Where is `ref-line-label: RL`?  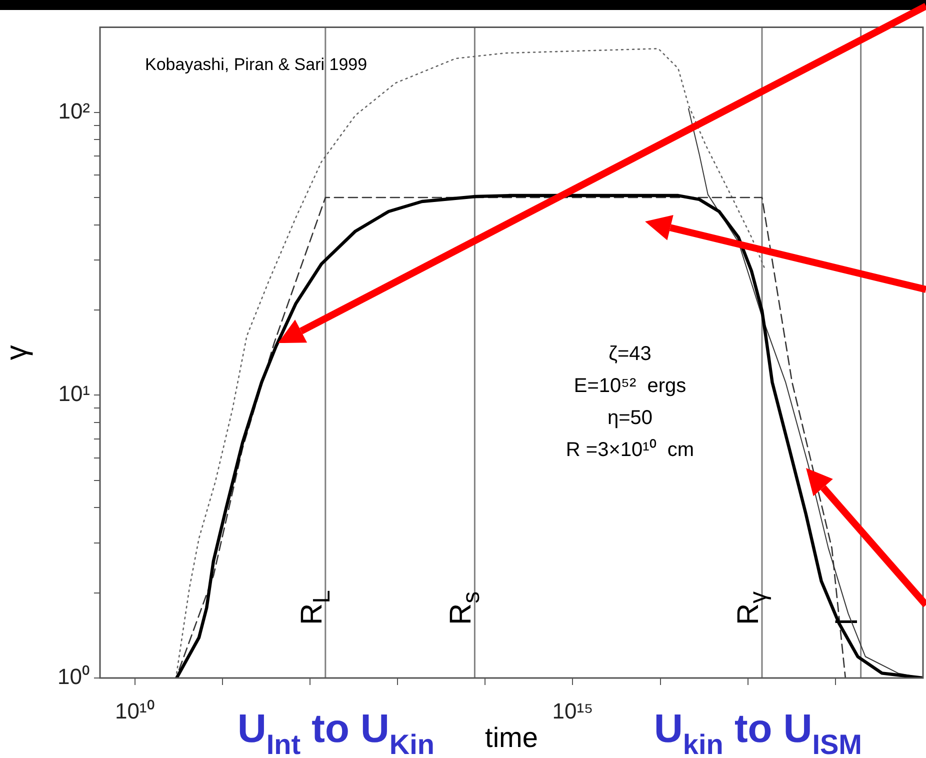 ref-line-label: RL is located at coordinates (315, 607).